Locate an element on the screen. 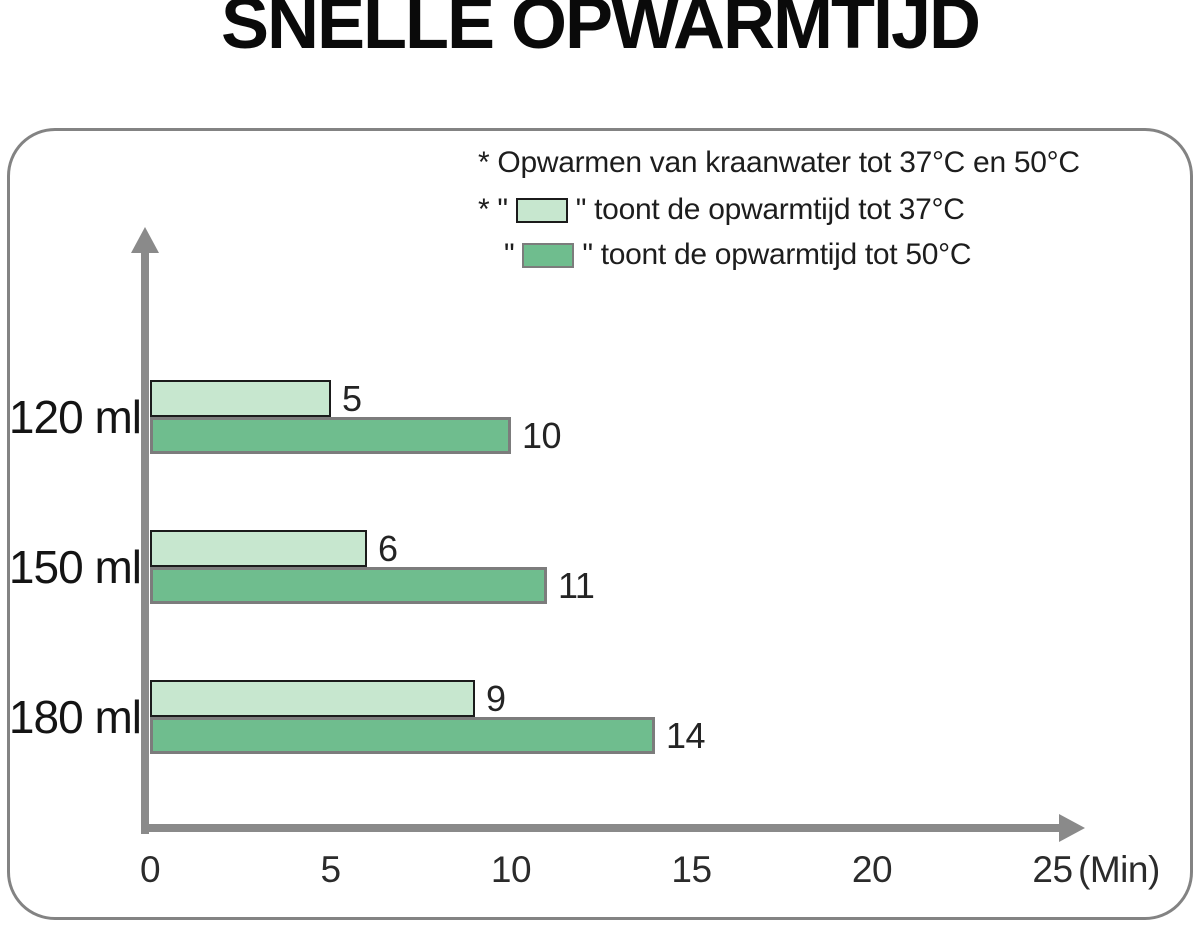  x-tick-15: 15 is located at coordinates (691, 869).